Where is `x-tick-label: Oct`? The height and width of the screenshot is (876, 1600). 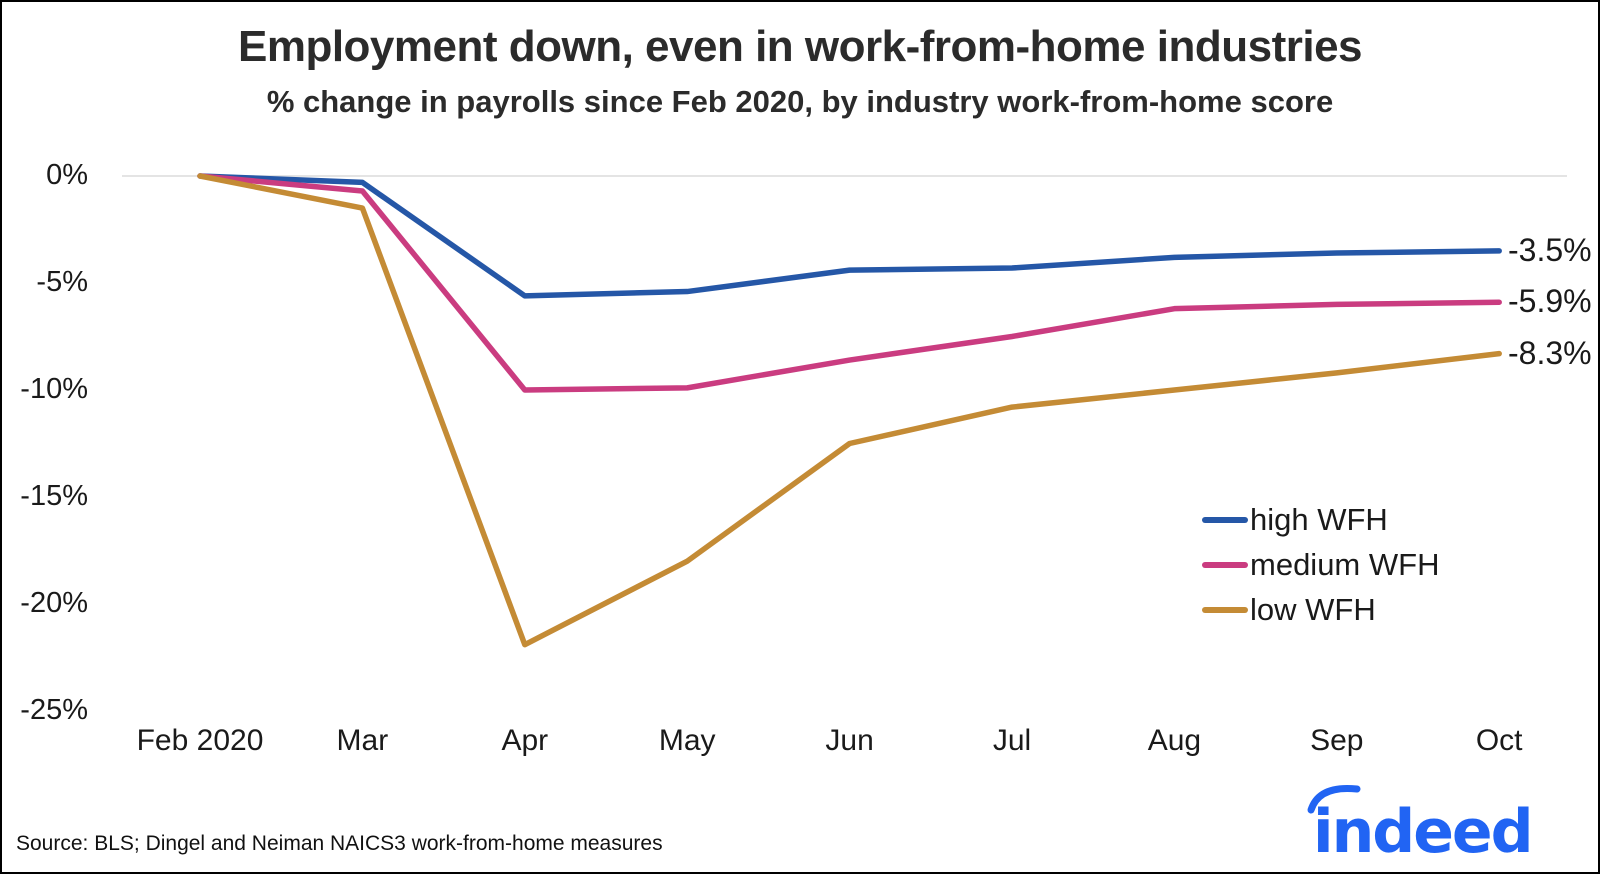
x-tick-label: Oct is located at coordinates (1499, 740).